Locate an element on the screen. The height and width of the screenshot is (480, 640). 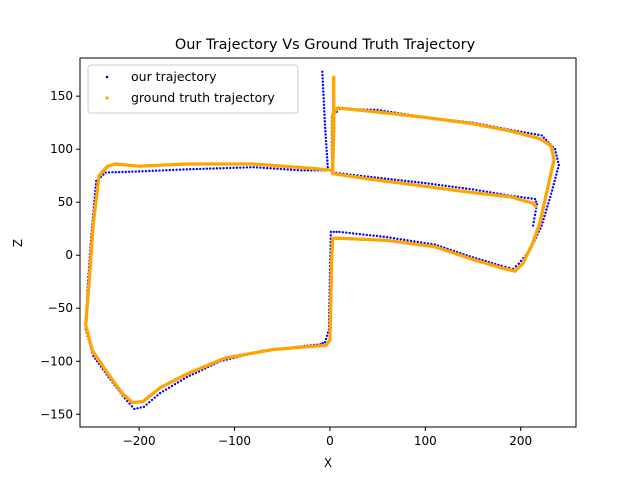
legend-label-ground-truth: ground truth trajectory is located at coordinates (203, 97).